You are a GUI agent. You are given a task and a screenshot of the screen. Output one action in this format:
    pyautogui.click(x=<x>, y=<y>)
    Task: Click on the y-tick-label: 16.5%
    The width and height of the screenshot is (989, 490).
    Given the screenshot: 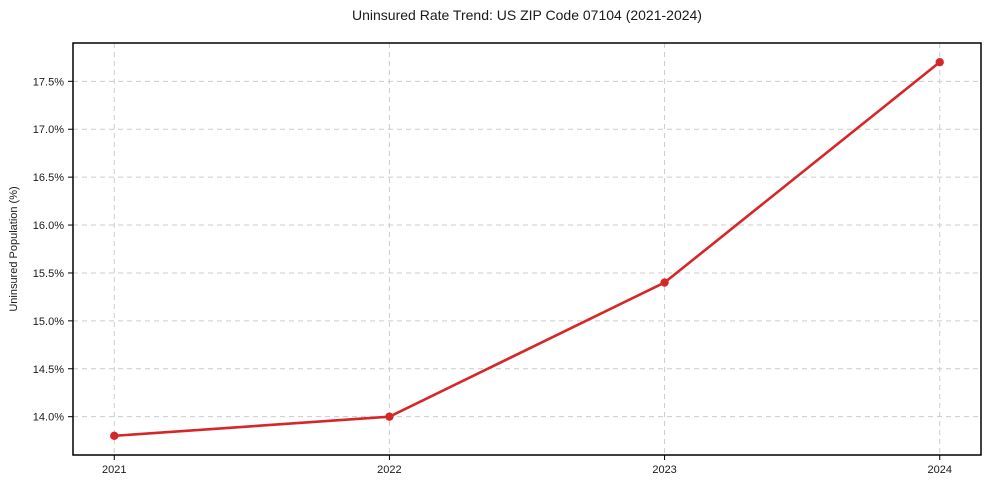 What is the action you would take?
    pyautogui.click(x=48, y=178)
    